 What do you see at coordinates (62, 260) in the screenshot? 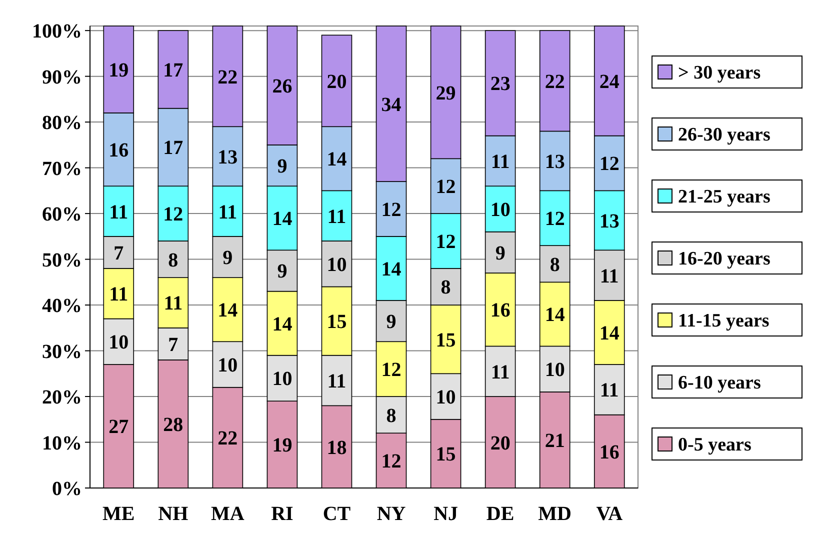
I see `y-tick-label: 50%` at bounding box center [62, 260].